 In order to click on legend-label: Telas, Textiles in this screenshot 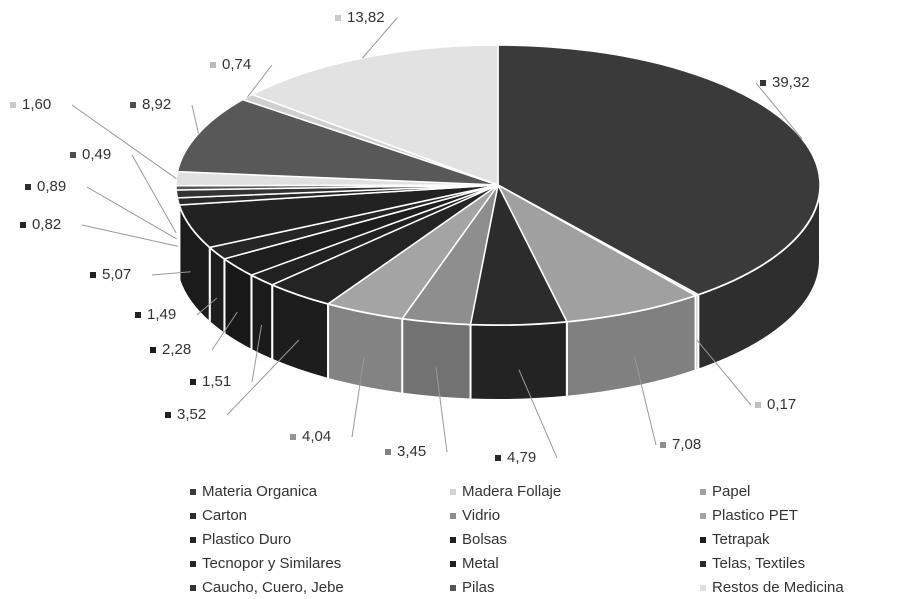, I will do `click(758, 563)`.